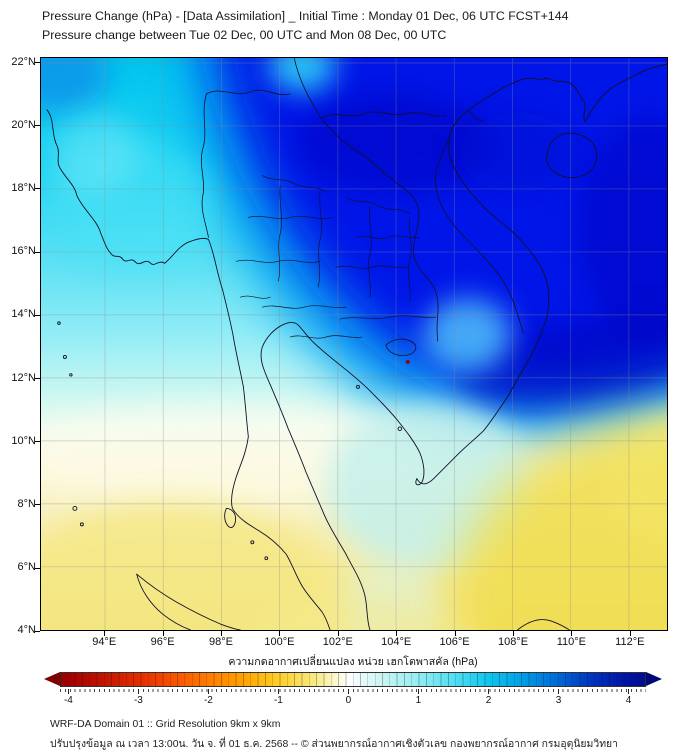 The image size is (676, 756). What do you see at coordinates (26, 567) in the screenshot?
I see `lat-label: 6°N` at bounding box center [26, 567].